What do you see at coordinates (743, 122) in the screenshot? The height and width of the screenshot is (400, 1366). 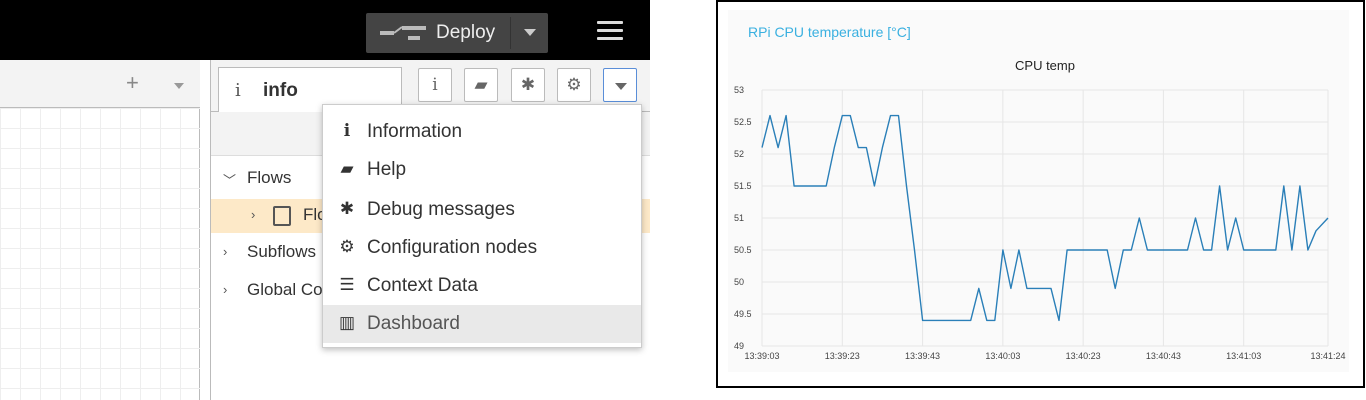 I see `y-tick-label: 52.5` at bounding box center [743, 122].